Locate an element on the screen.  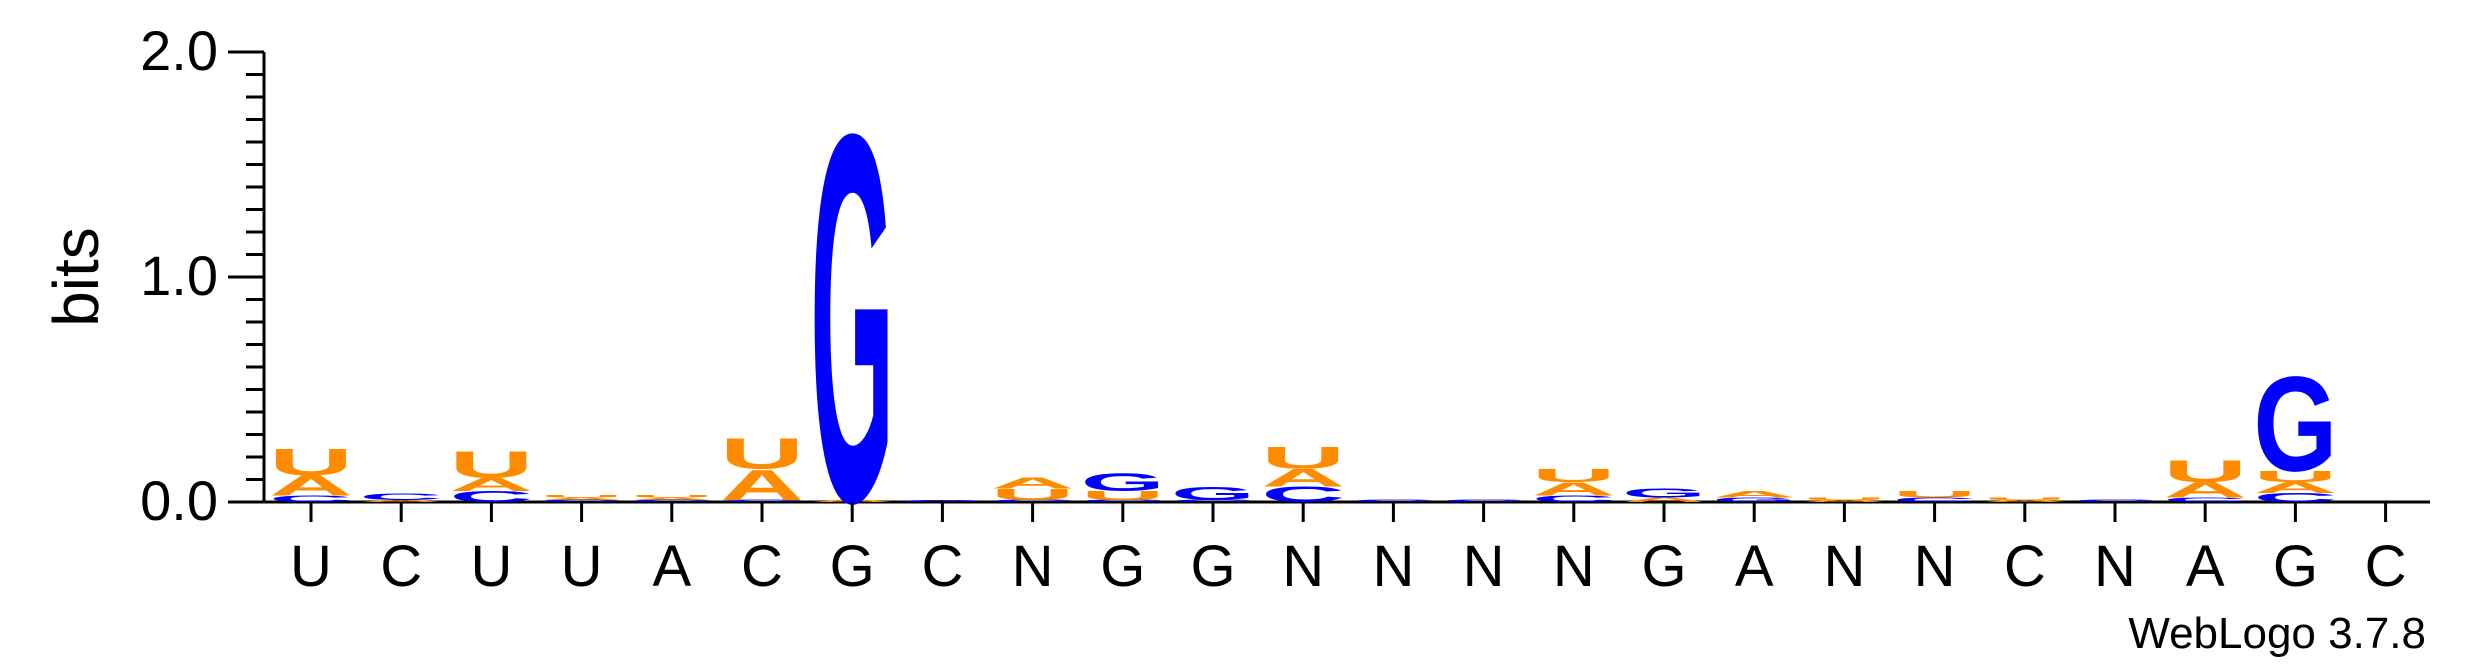
y-tick-label-0: 0.0 is located at coordinates (179, 500).